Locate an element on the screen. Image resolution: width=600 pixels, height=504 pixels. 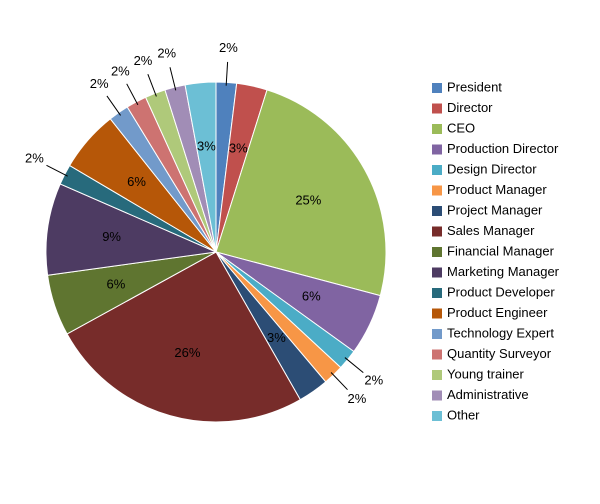
legend-label: Young trainer is located at coordinates (486, 373).